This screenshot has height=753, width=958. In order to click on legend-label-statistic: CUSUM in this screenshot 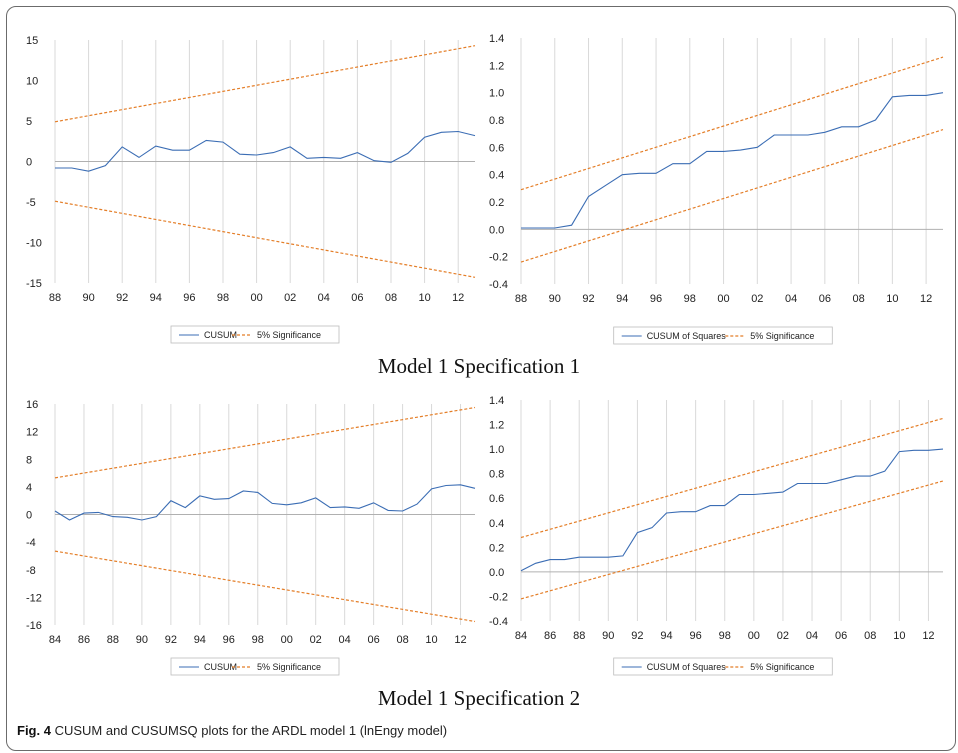, I will do `click(220, 667)`.